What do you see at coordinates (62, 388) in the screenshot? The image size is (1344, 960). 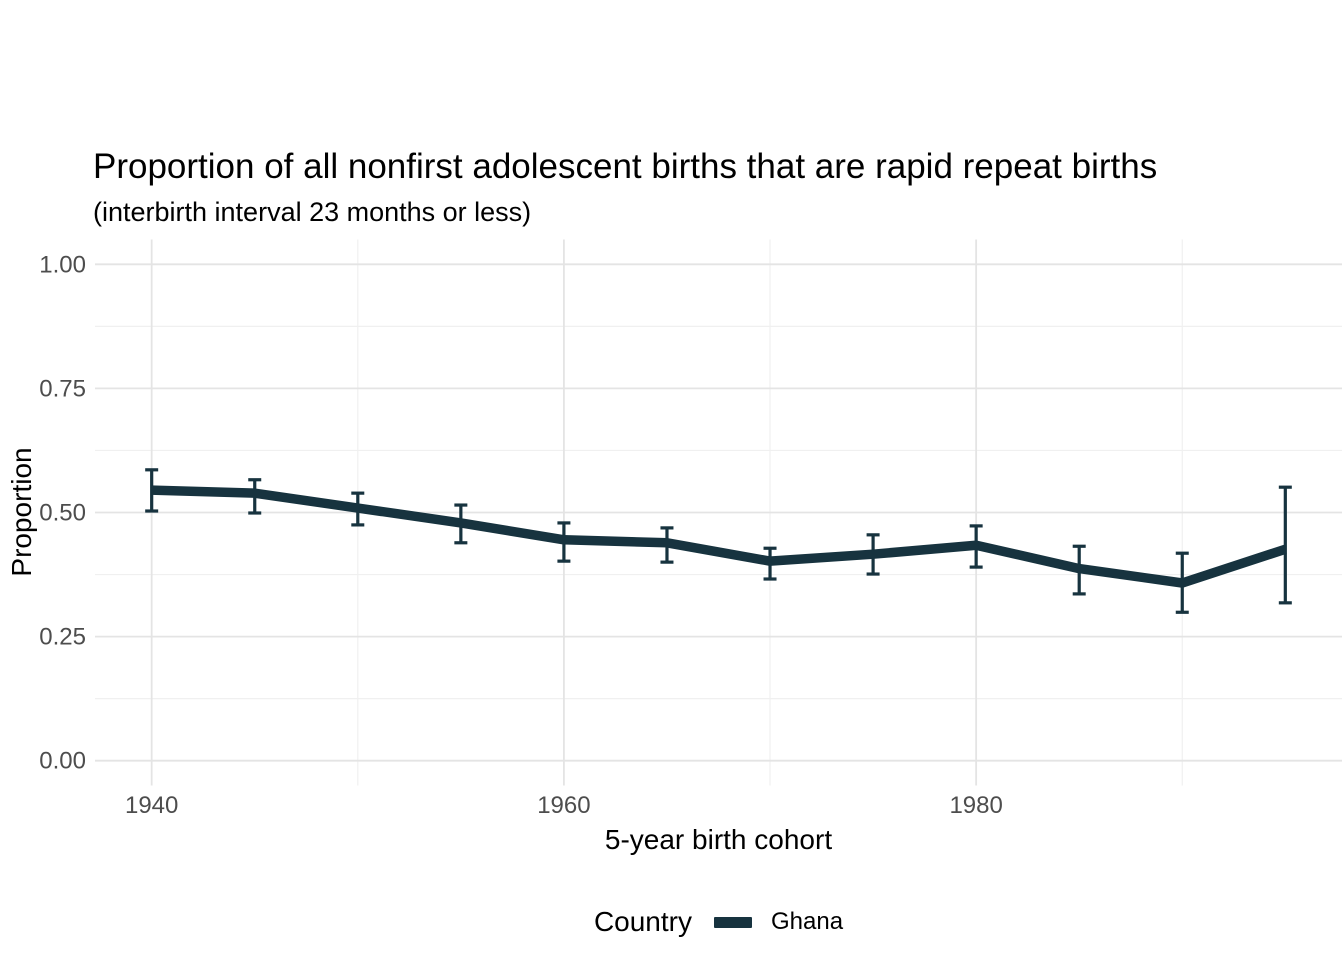 I see `y-tick-label: 0.75` at bounding box center [62, 388].